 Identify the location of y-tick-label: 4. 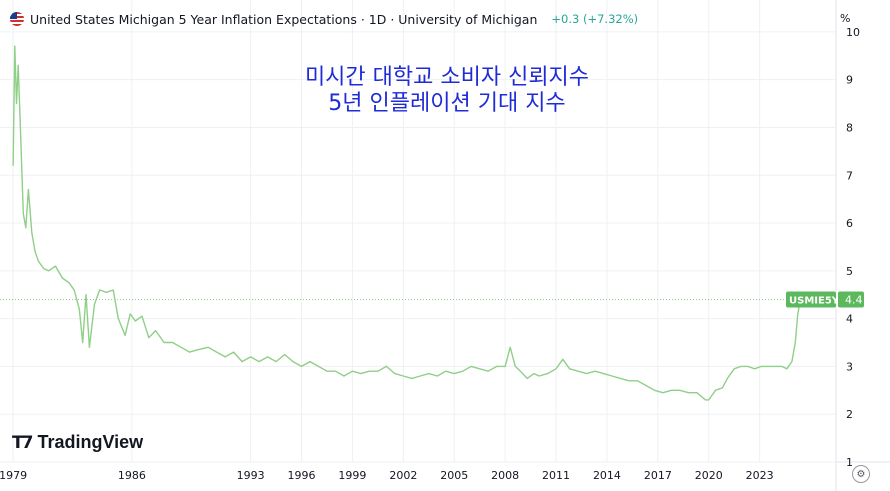
(849, 319).